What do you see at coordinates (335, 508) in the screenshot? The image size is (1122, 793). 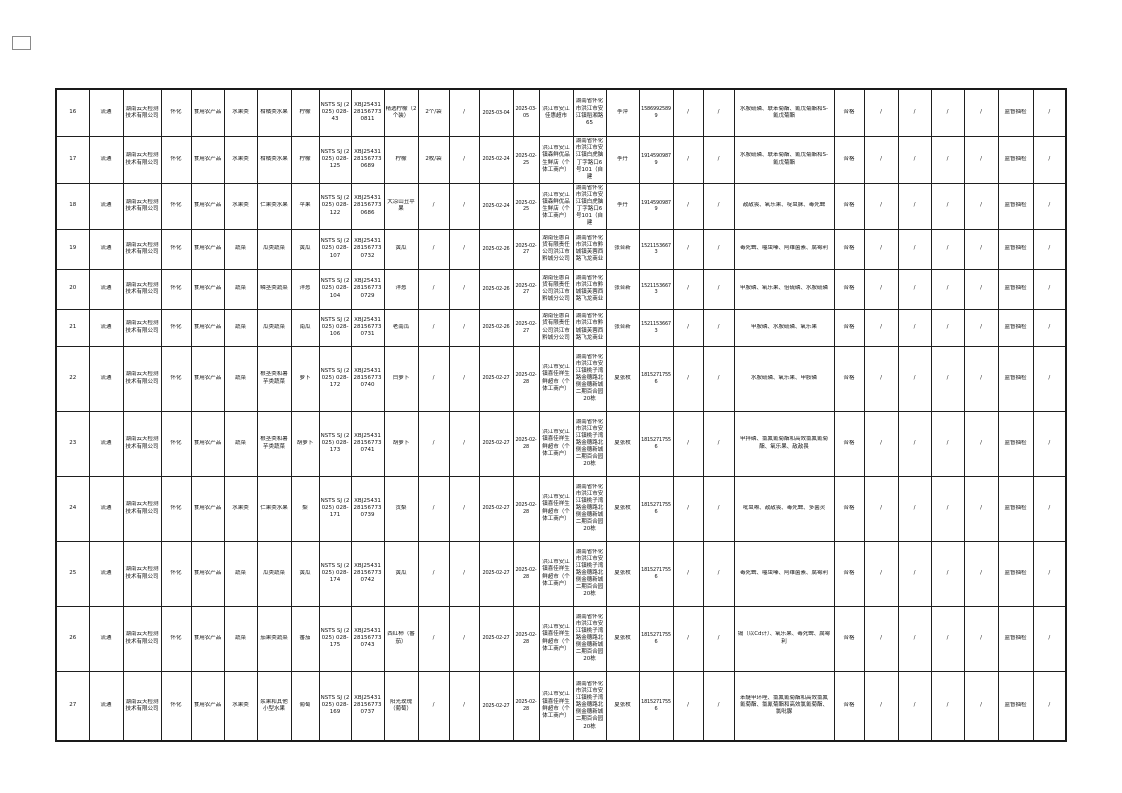 I see `cell-sampling-sheet-no-value: NSTS SJ (2025) 028-171` at bounding box center [335, 508].